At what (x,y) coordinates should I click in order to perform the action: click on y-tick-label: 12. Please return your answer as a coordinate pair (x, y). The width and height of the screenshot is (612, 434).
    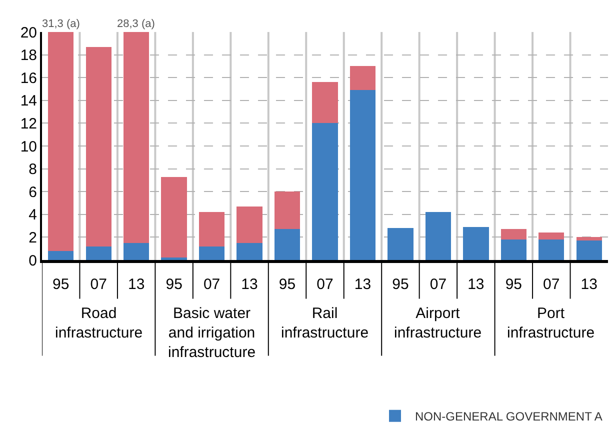
    Looking at the image, I should click on (28, 123).